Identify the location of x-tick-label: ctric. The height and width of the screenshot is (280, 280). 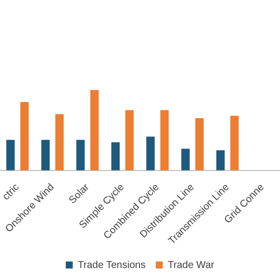
(11, 192).